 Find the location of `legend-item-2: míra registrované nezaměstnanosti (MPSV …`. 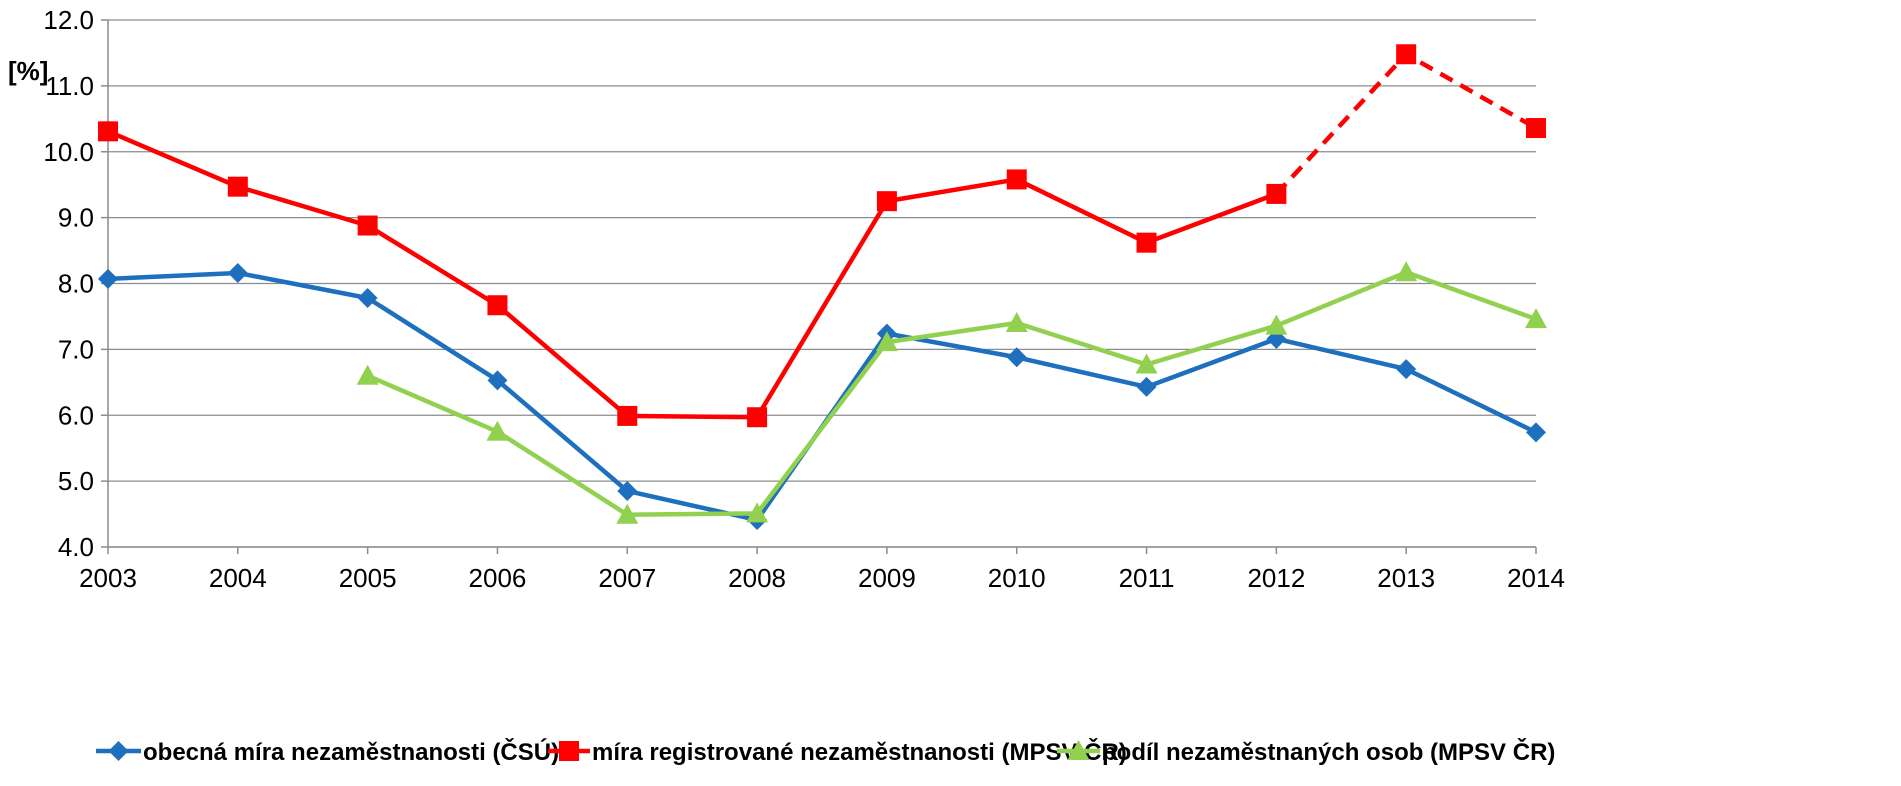

legend-item-2: míra registrované nezaměstnanosti (MPSV … is located at coordinates (837, 752).